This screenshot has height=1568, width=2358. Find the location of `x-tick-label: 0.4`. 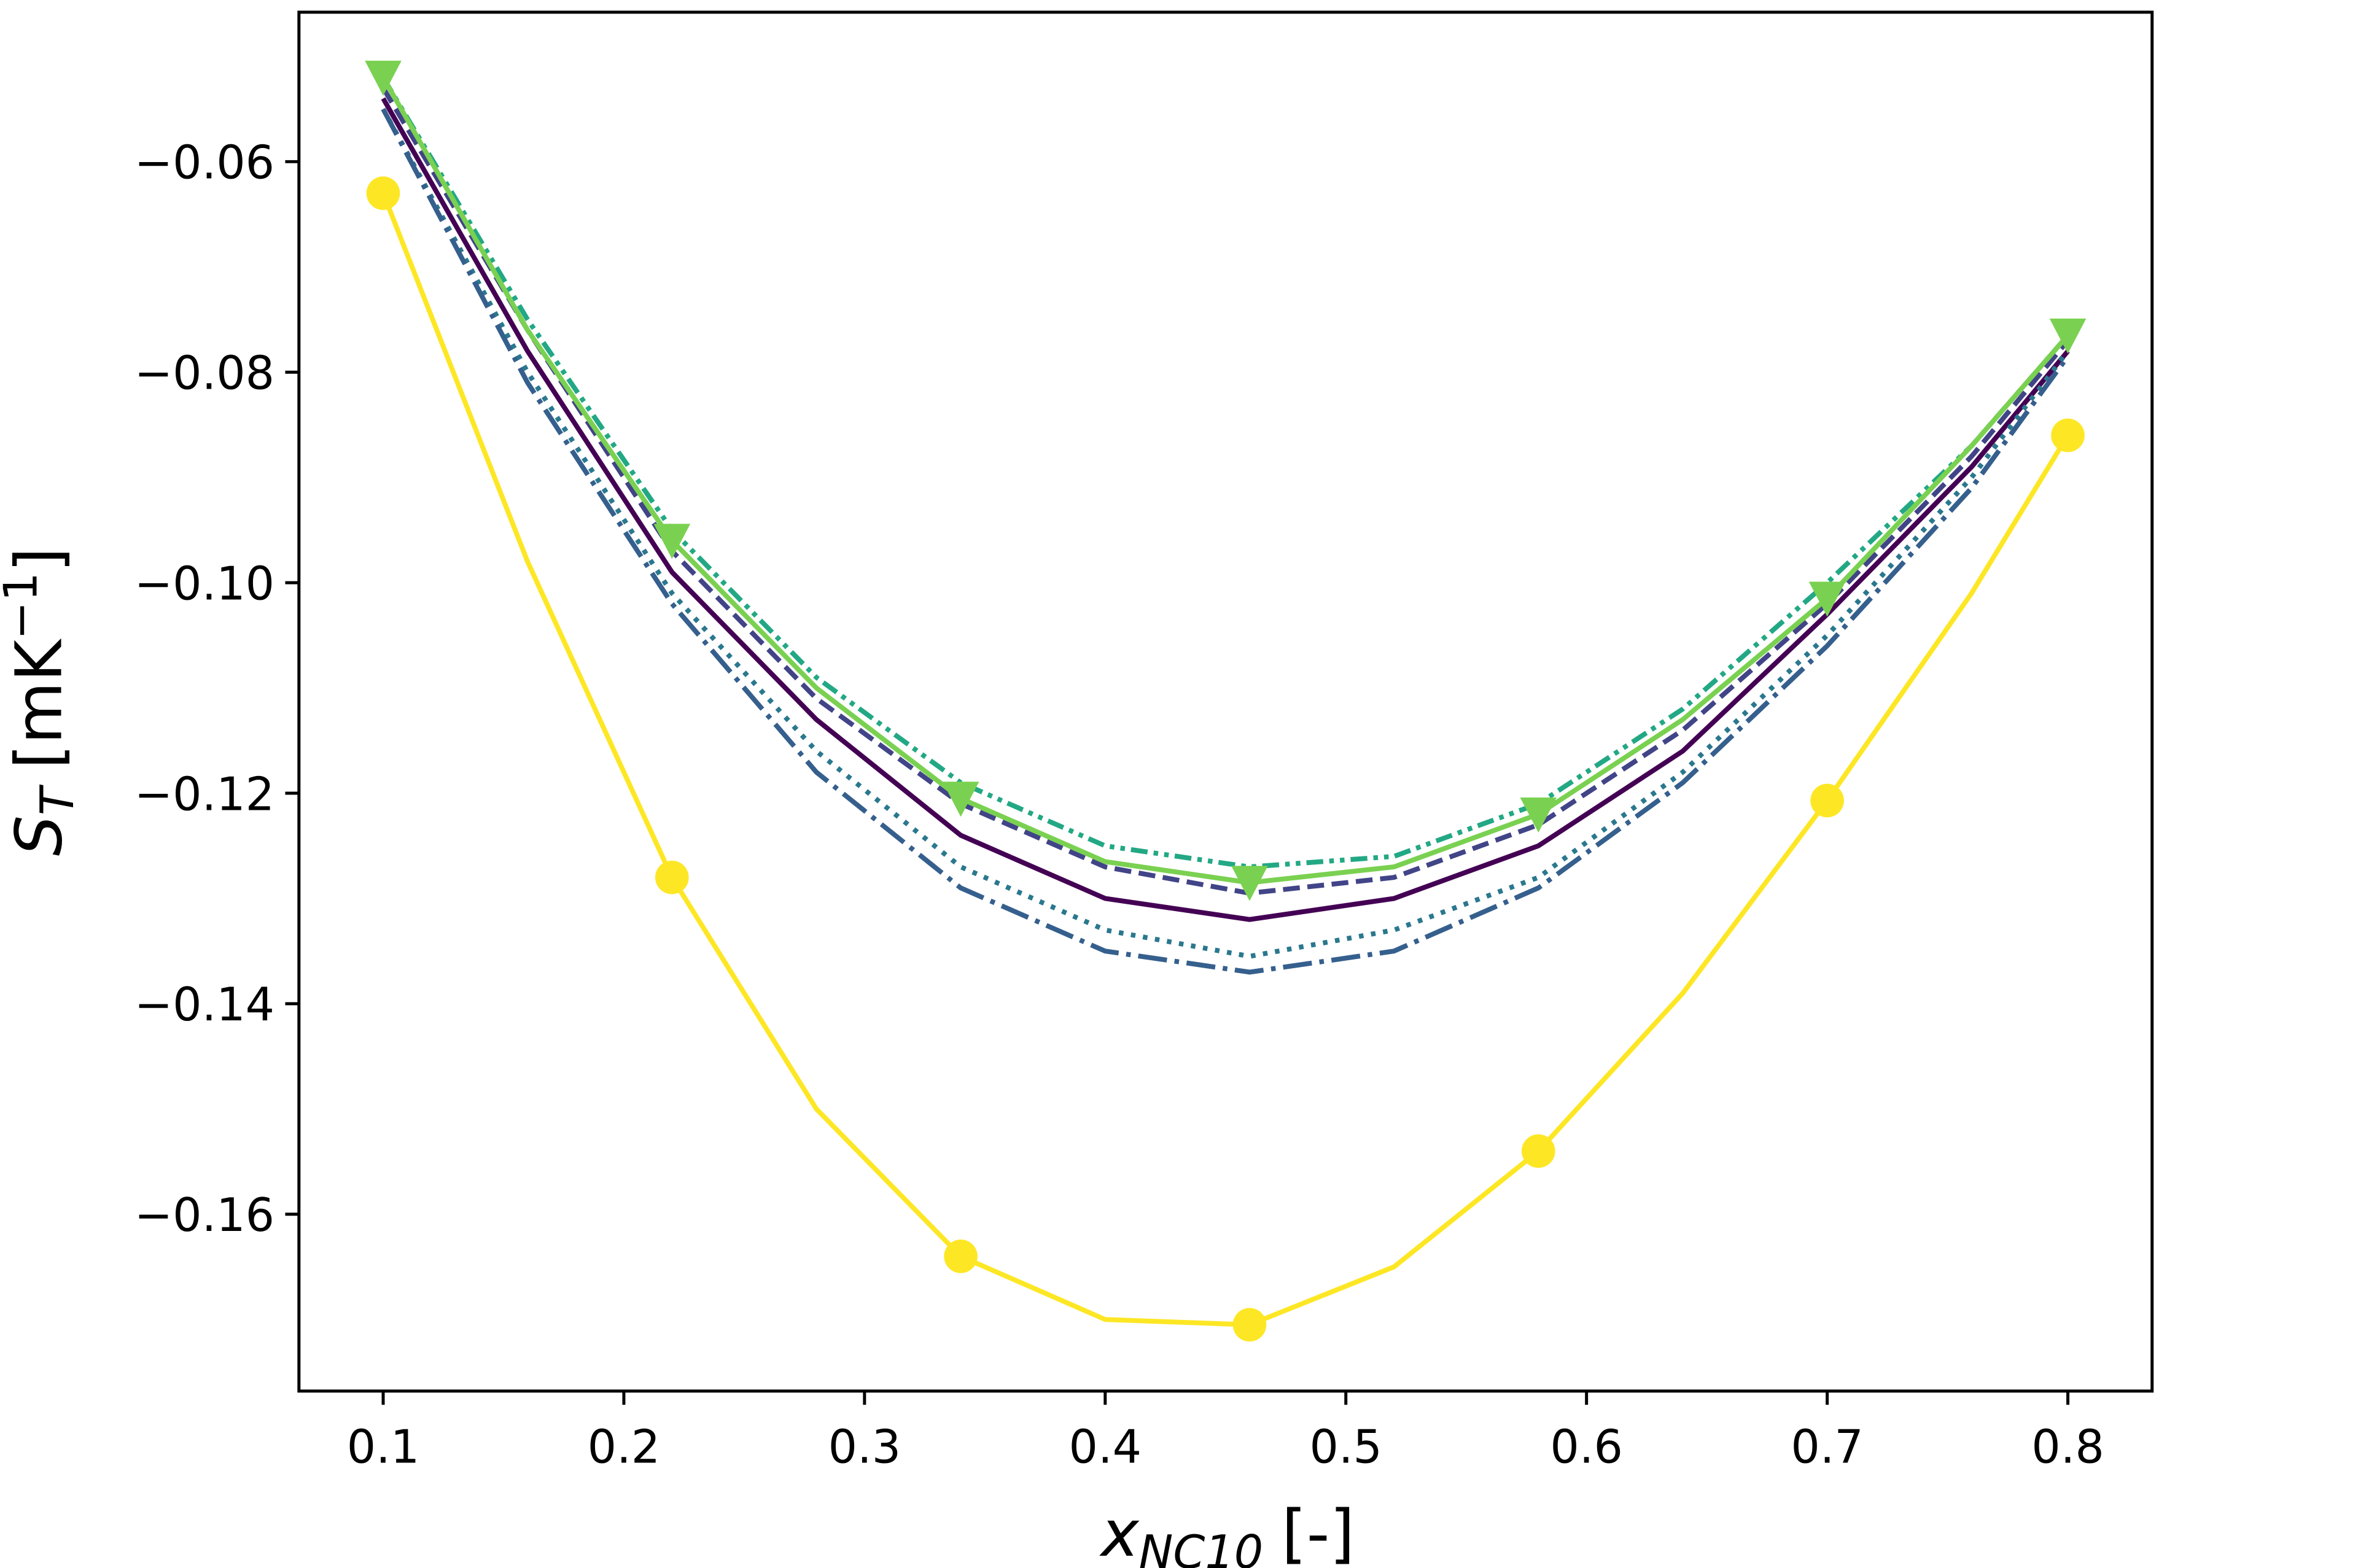

x-tick-label: 0.4 is located at coordinates (1105, 1448).